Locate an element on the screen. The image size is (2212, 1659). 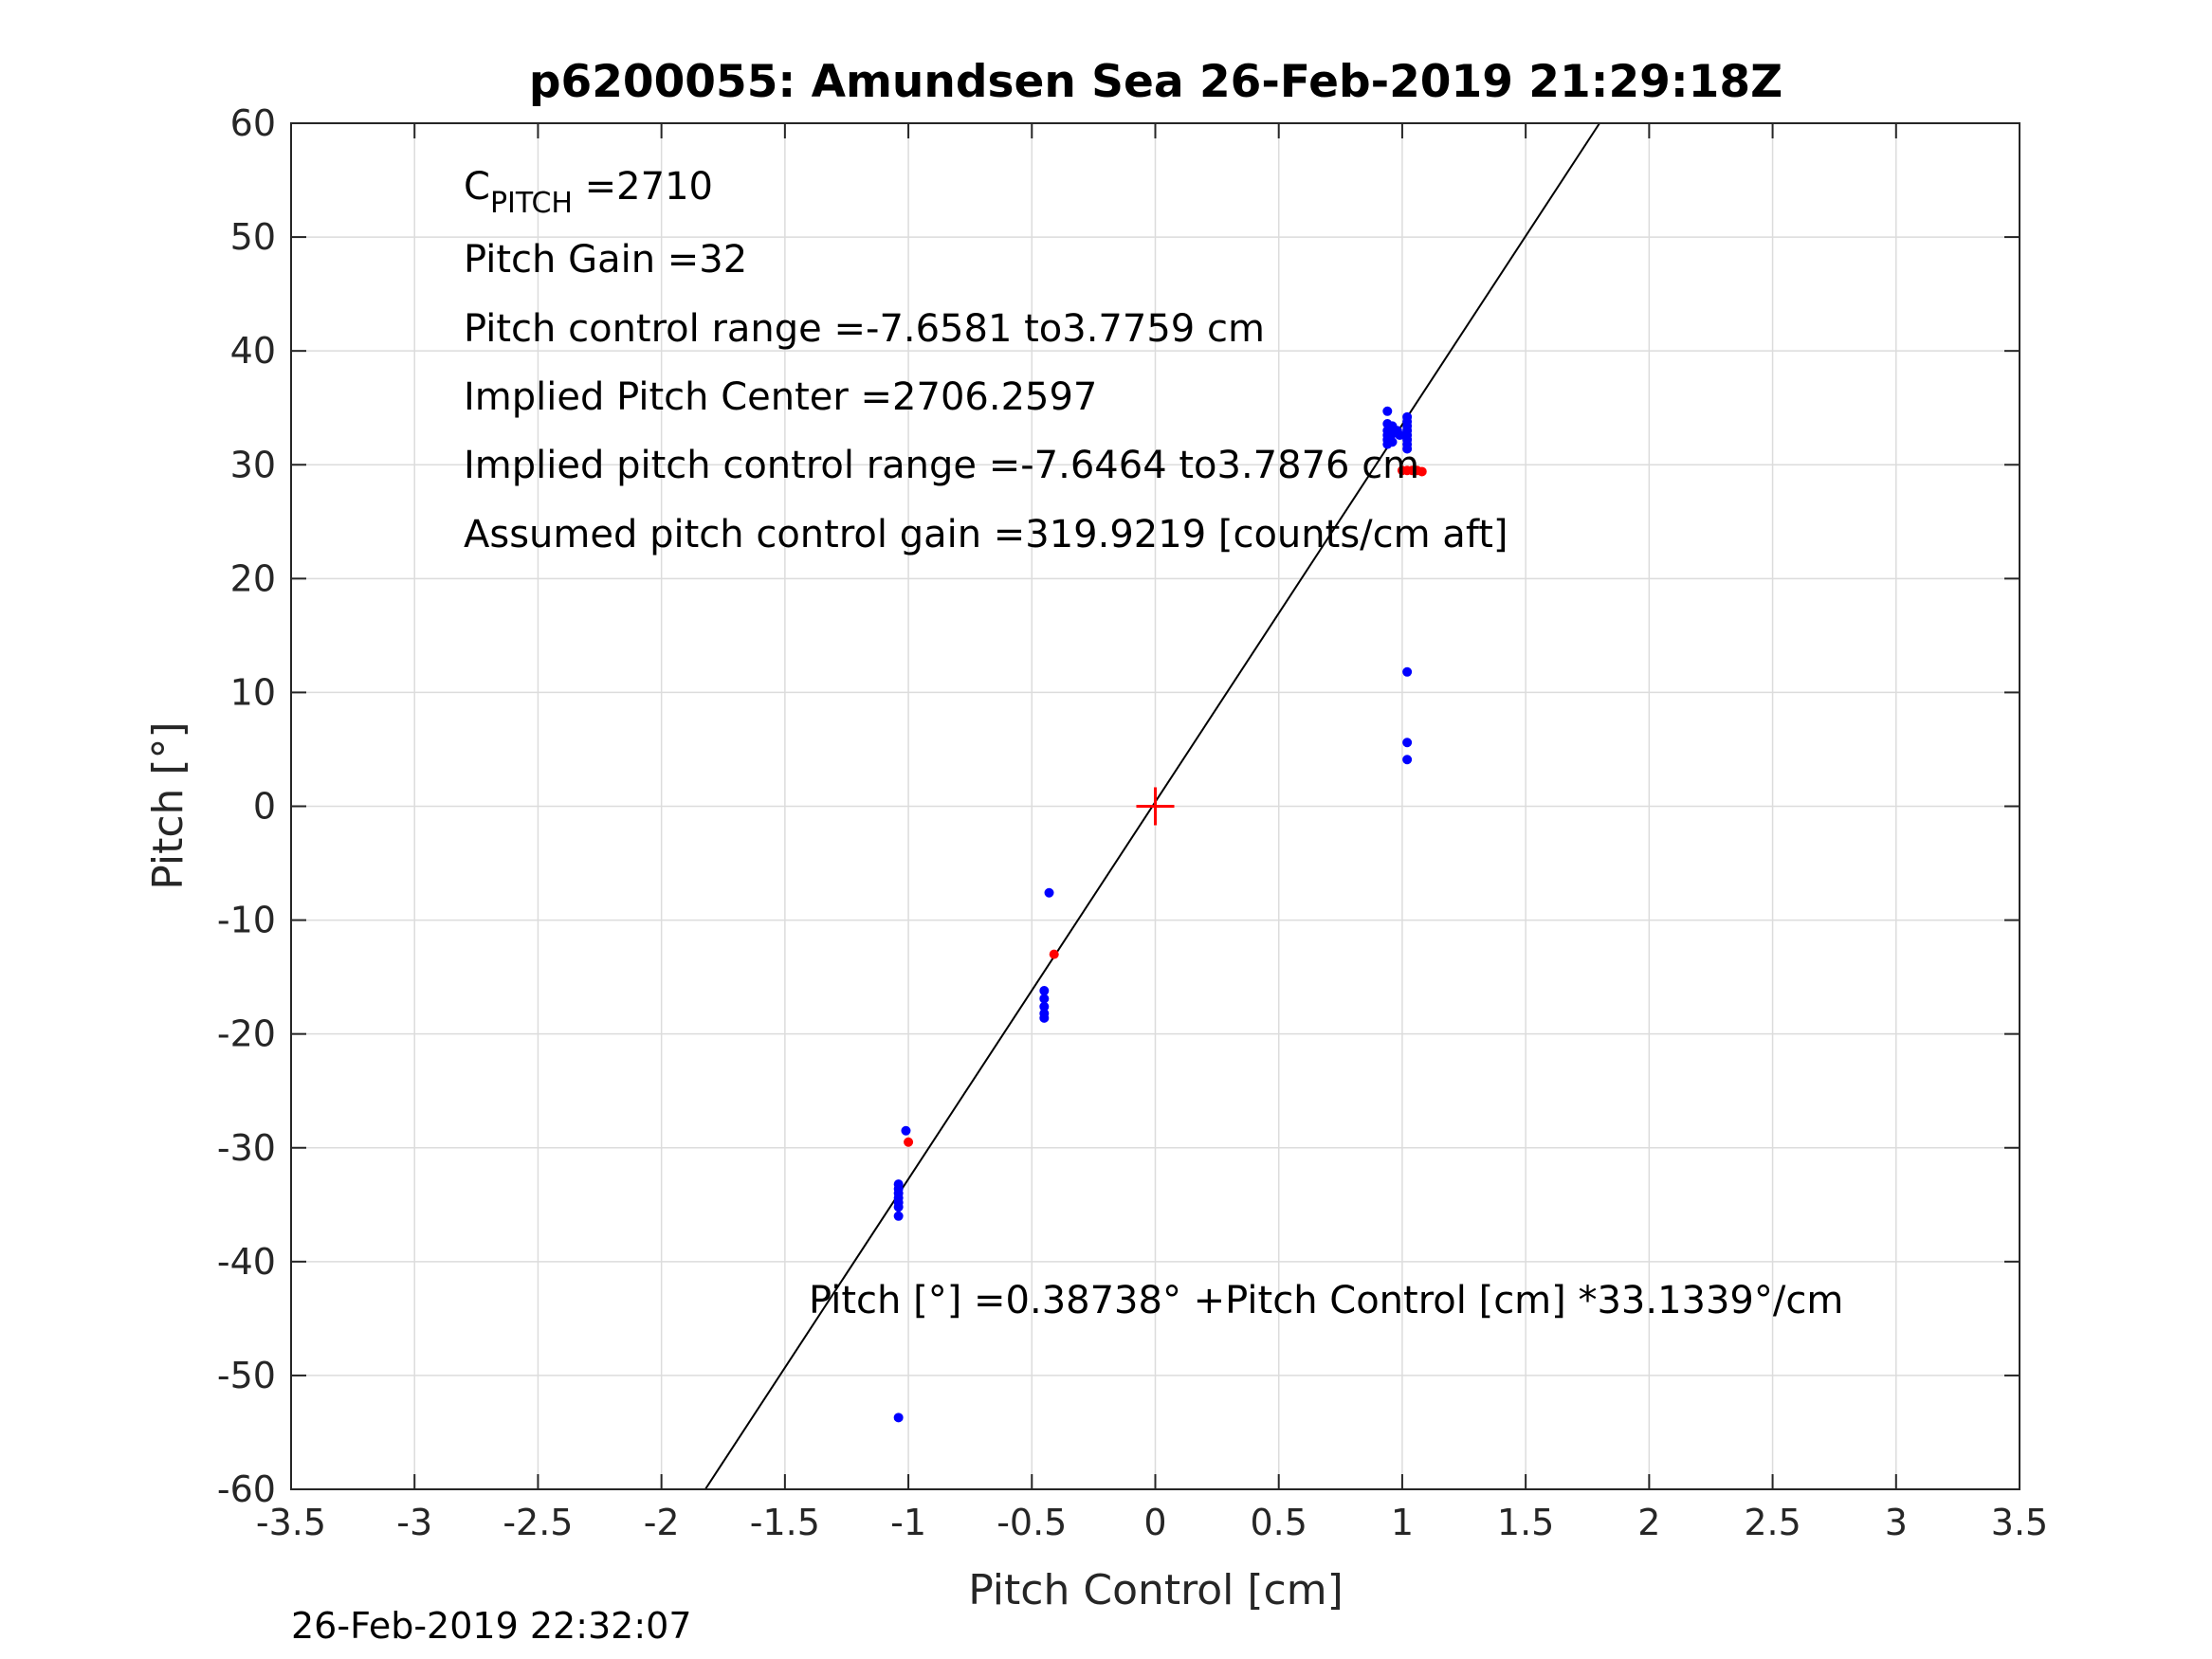
y-tick-label: 0 is located at coordinates (264, 807).